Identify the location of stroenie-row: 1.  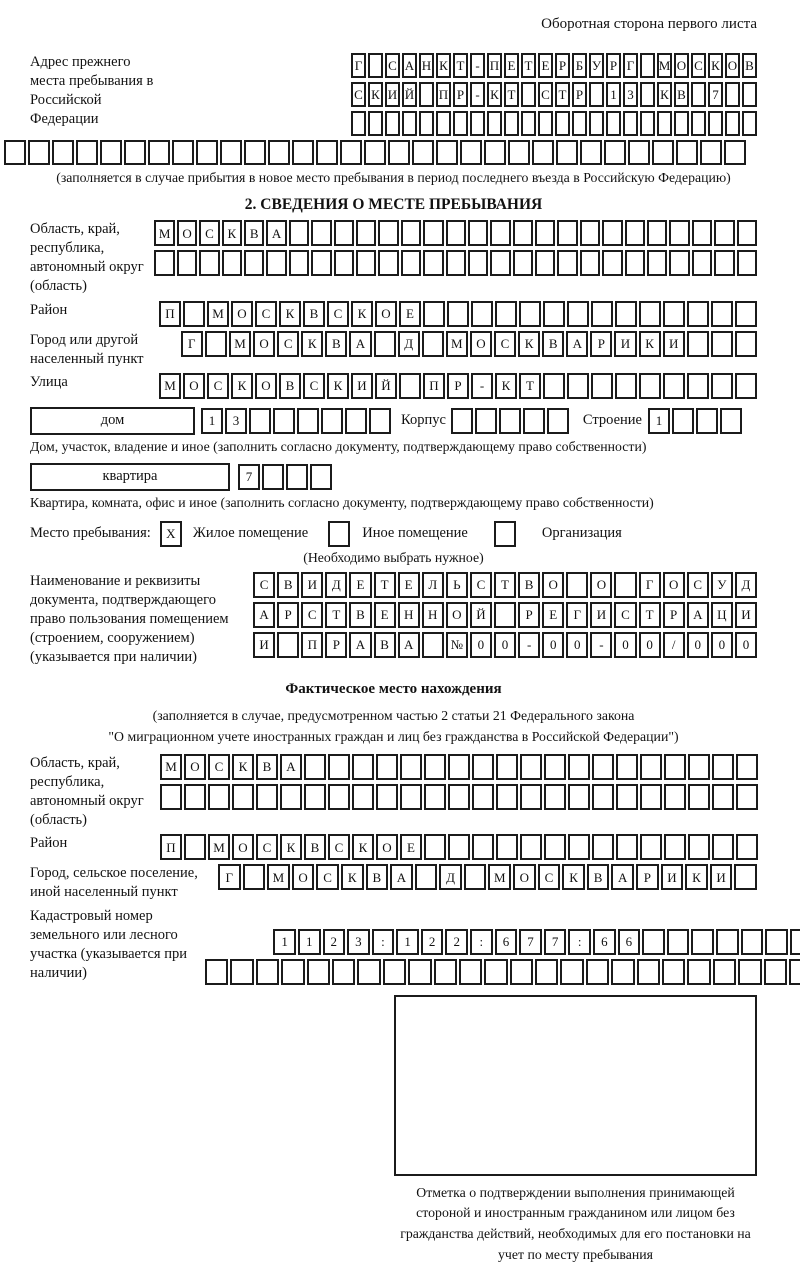
(695, 421).